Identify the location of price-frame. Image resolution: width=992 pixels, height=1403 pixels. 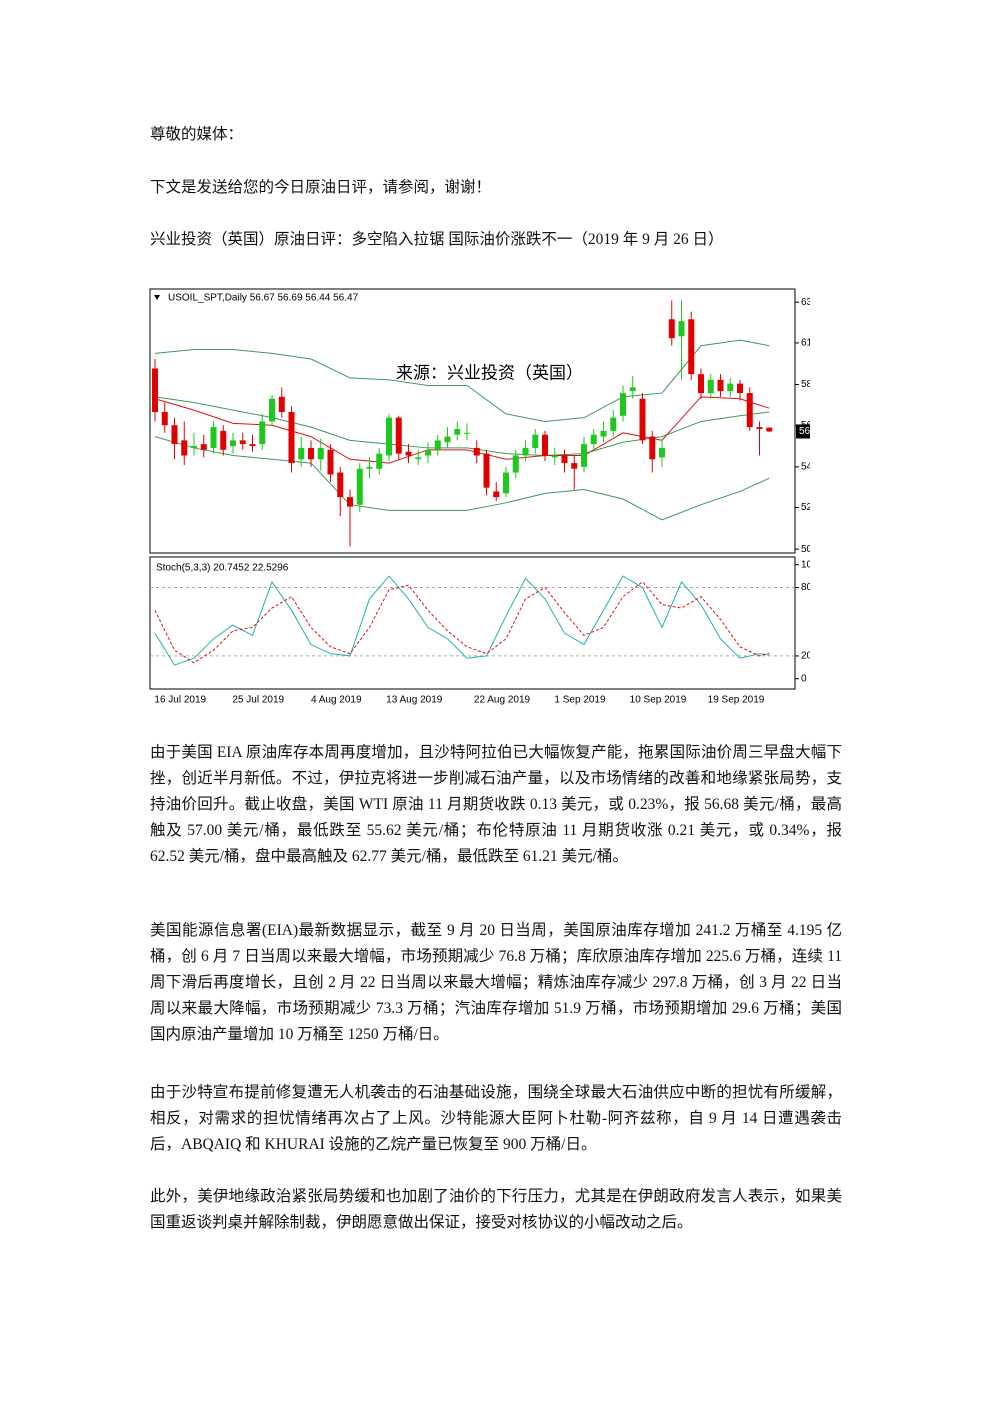
(472, 421).